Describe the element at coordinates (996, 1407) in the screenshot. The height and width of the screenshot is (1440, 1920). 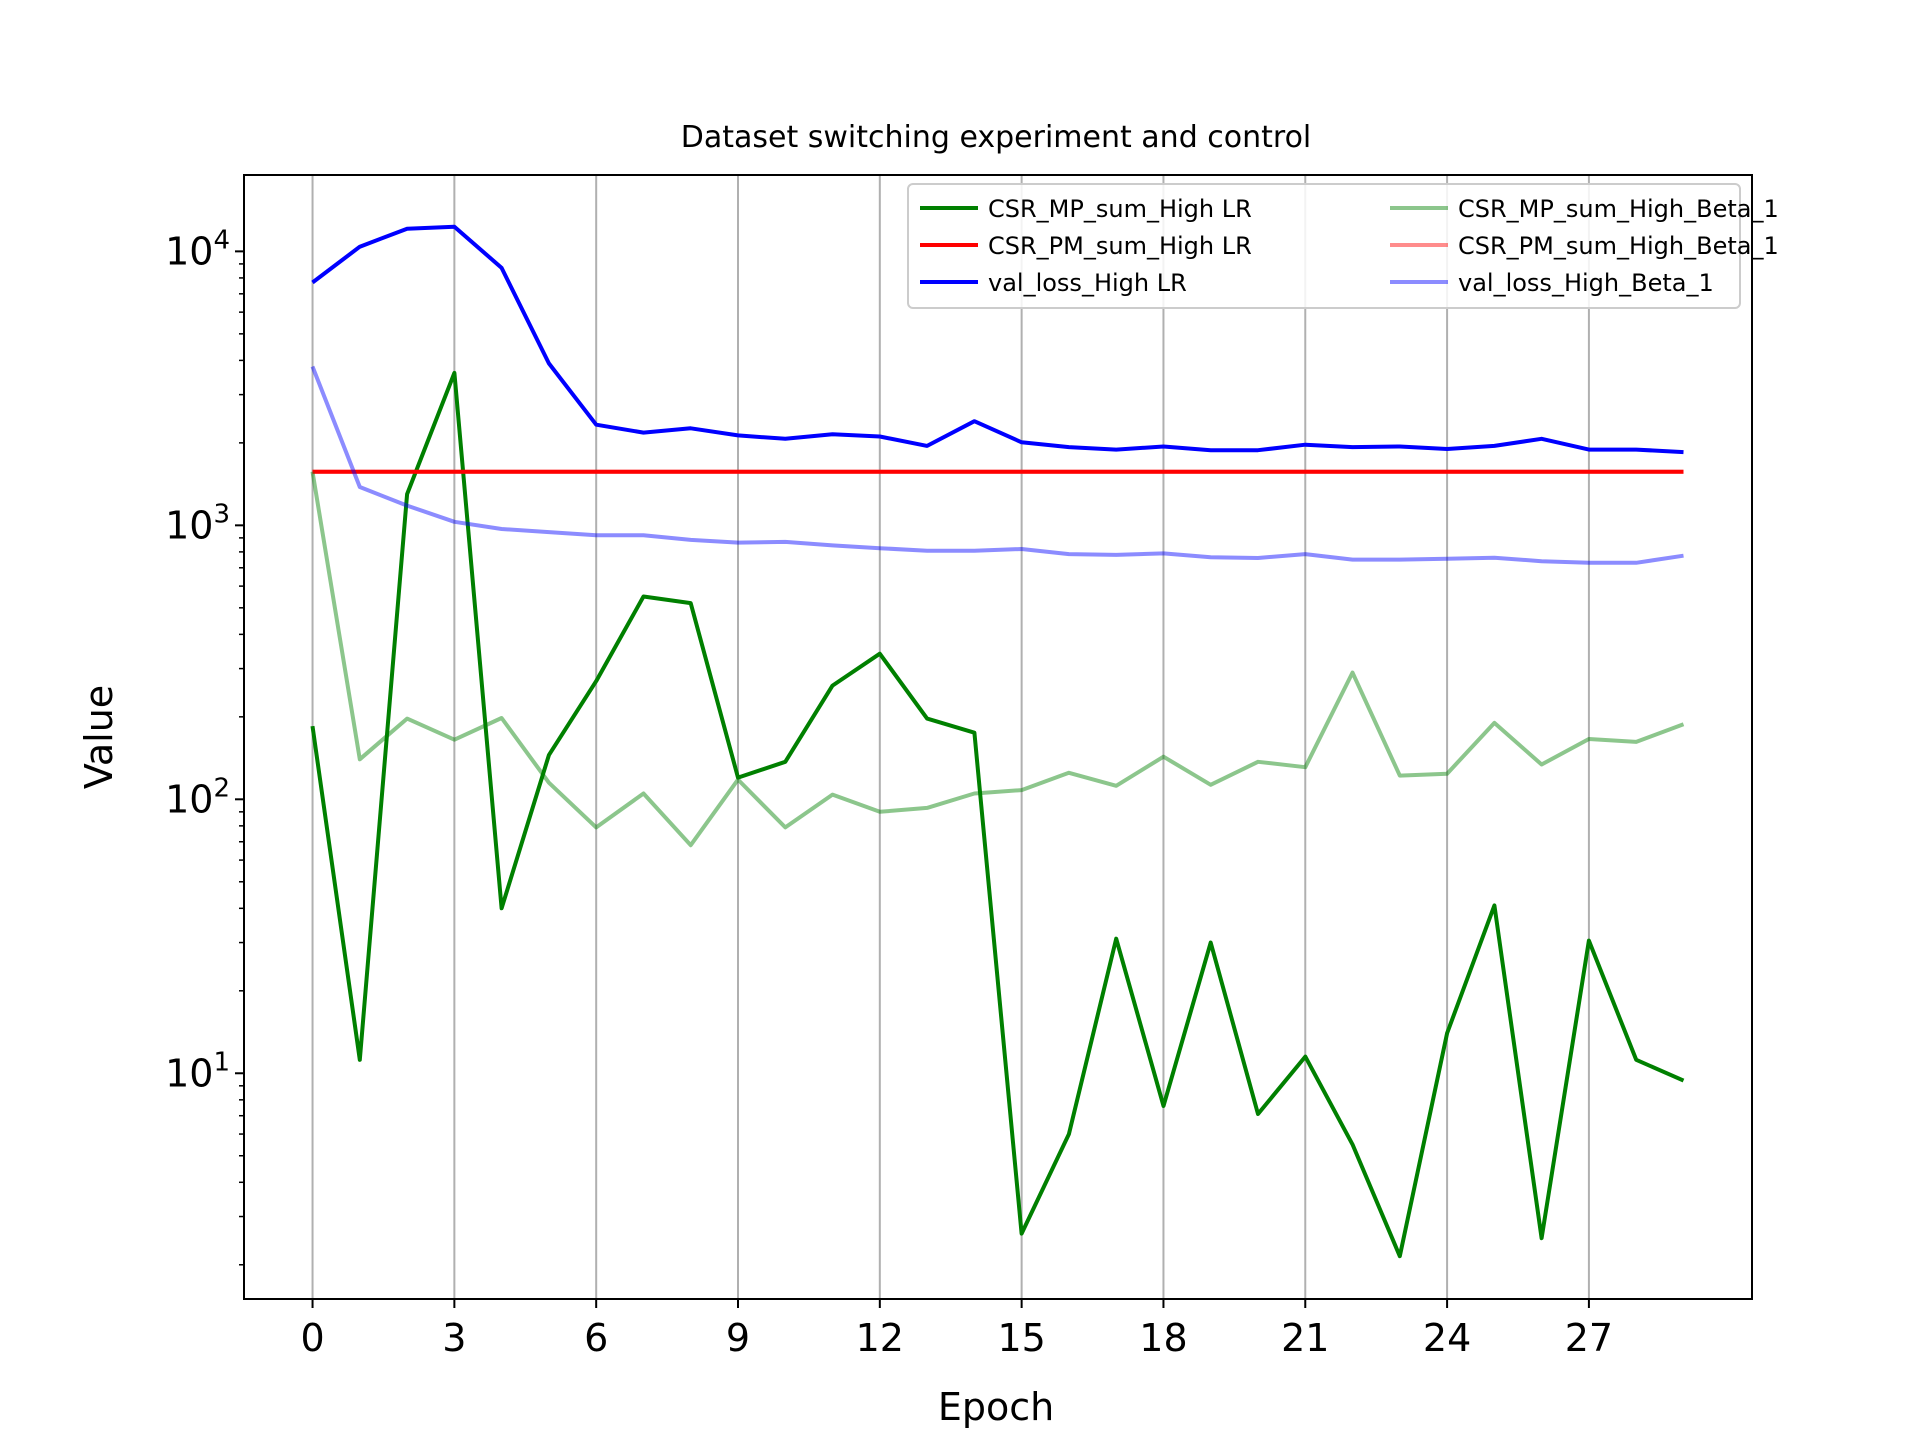
I see `x-axis-label: Epoch` at that location.